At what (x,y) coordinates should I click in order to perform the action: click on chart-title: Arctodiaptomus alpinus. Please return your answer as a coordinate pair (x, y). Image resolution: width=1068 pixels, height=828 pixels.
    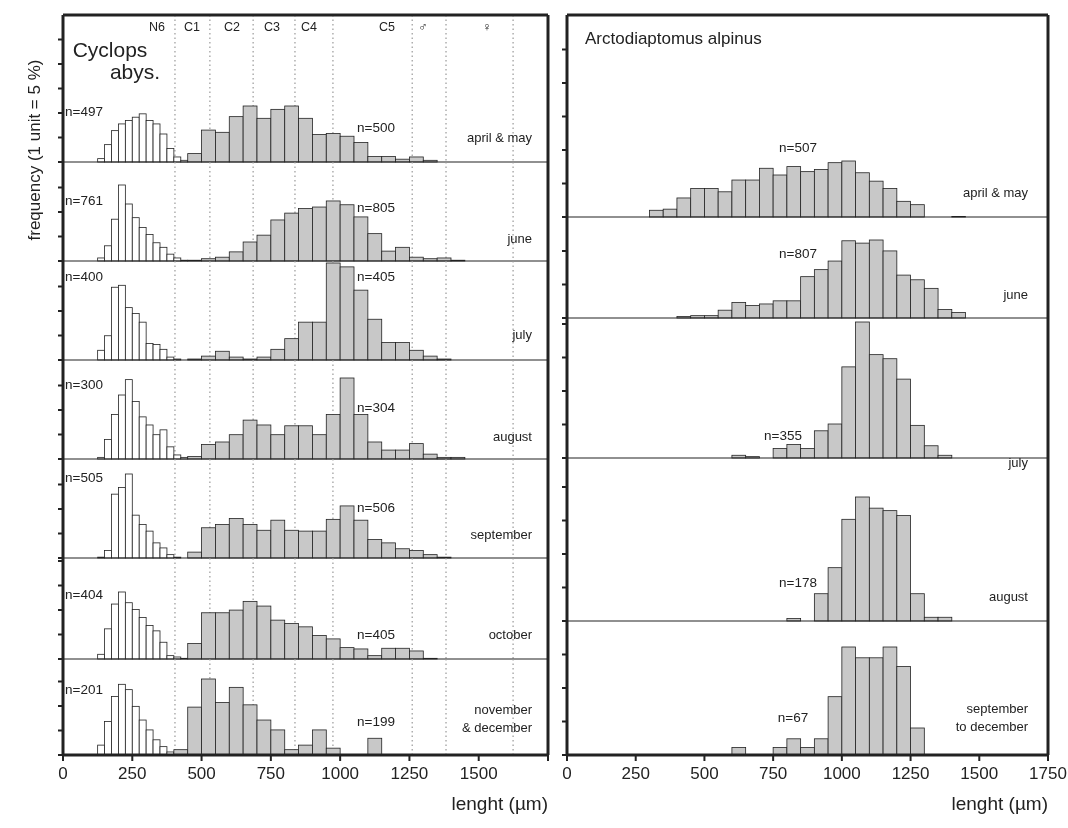
    Looking at the image, I should click on (673, 38).